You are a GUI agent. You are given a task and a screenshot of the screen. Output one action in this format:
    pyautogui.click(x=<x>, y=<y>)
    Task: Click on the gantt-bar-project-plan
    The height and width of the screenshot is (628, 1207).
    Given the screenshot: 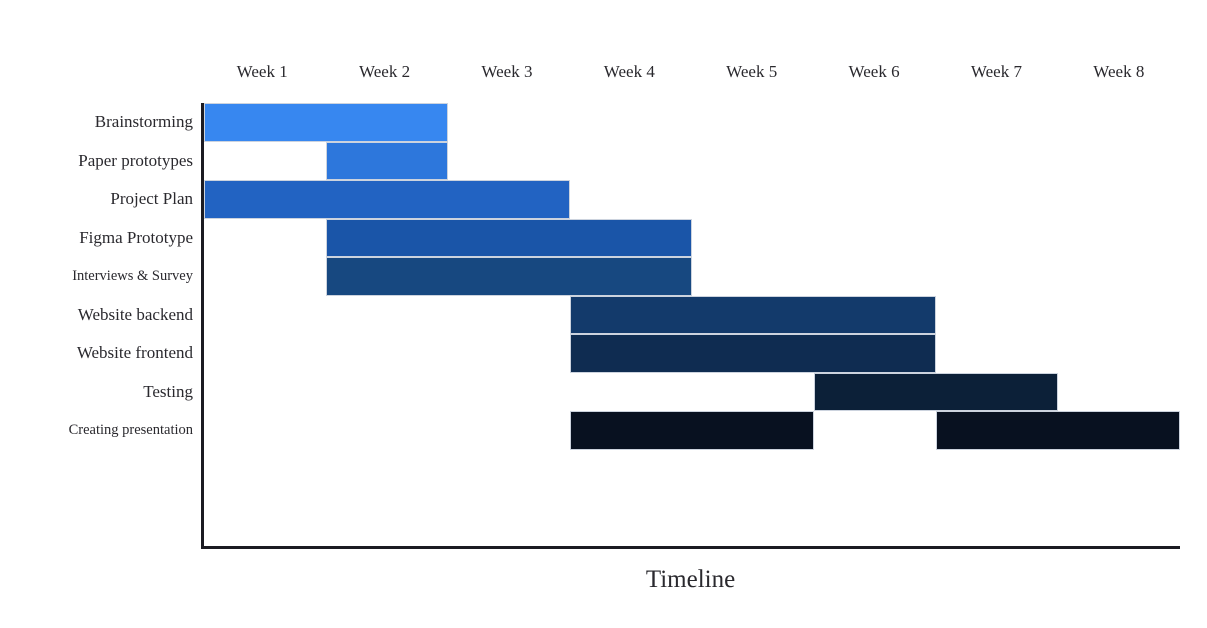 What is the action you would take?
    pyautogui.click(x=387, y=199)
    